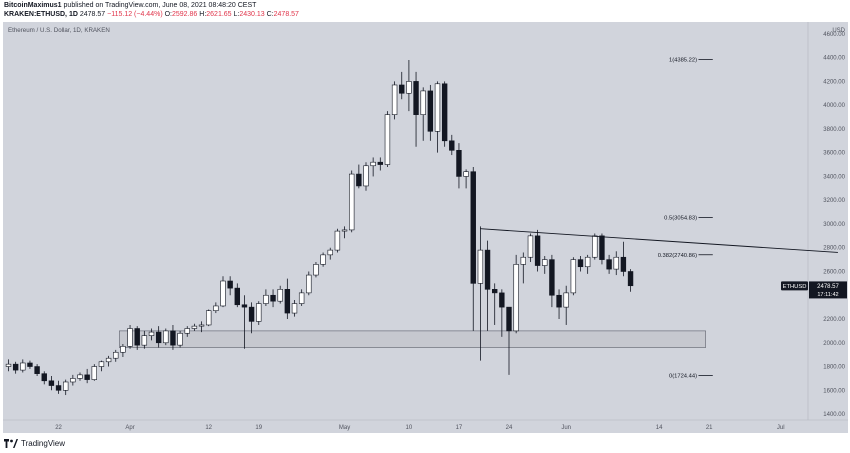  What do you see at coordinates (409, 428) in the screenshot?
I see `x-tick-label: 10` at bounding box center [409, 428].